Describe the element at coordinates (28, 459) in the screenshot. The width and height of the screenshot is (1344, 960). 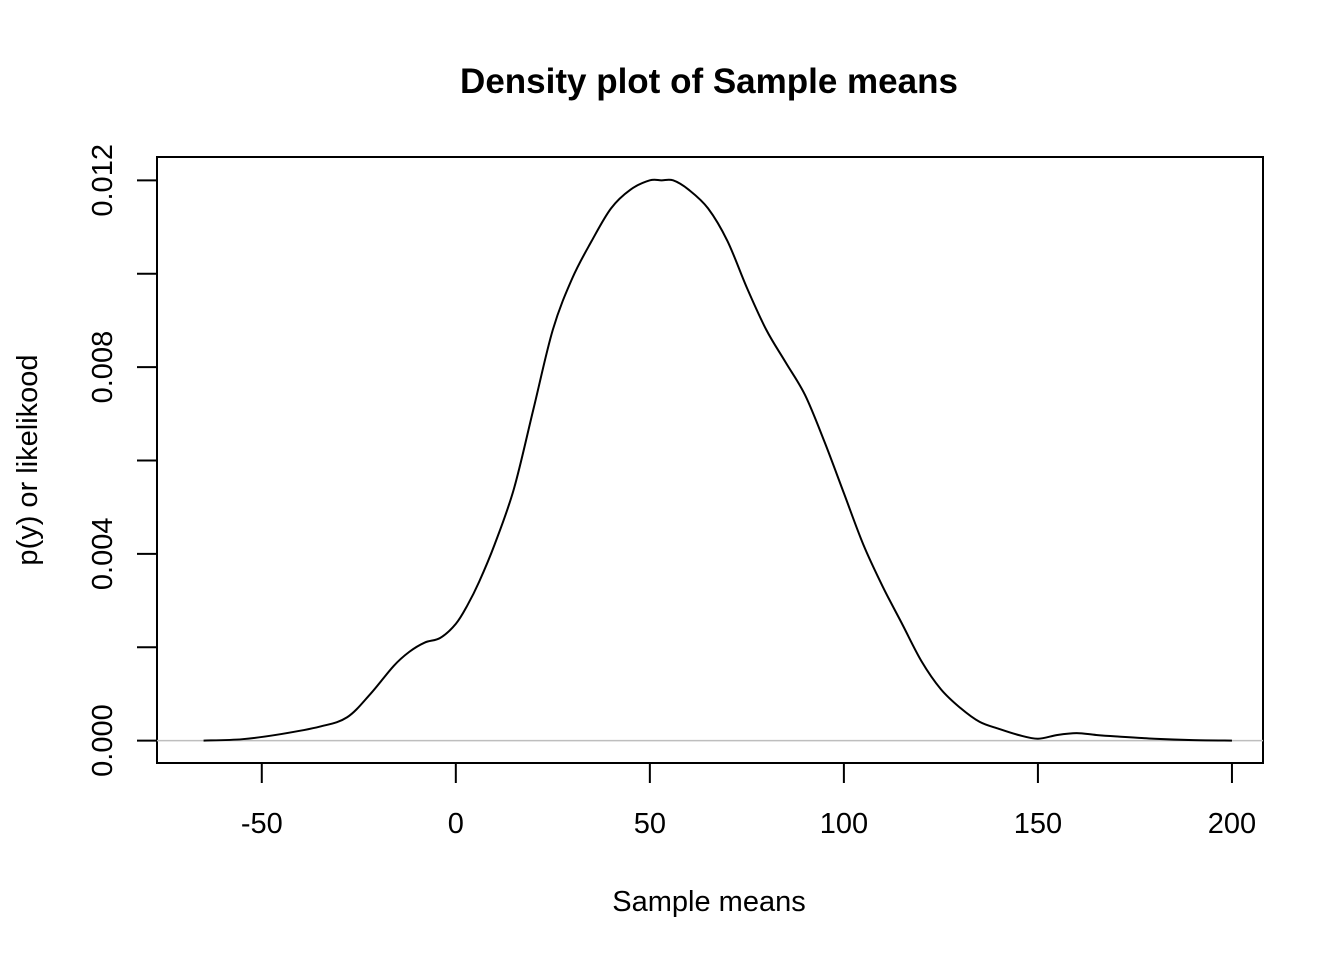
I see `y-axis-label: p(y) or likelikood` at that location.